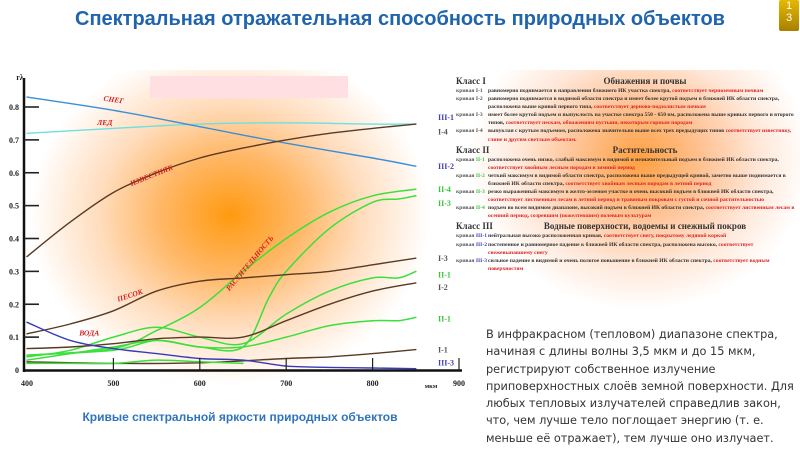 This screenshot has width=800, height=450. I want to click on curve-match: соответствует свежевыпавшему снегу, so click(621, 248).